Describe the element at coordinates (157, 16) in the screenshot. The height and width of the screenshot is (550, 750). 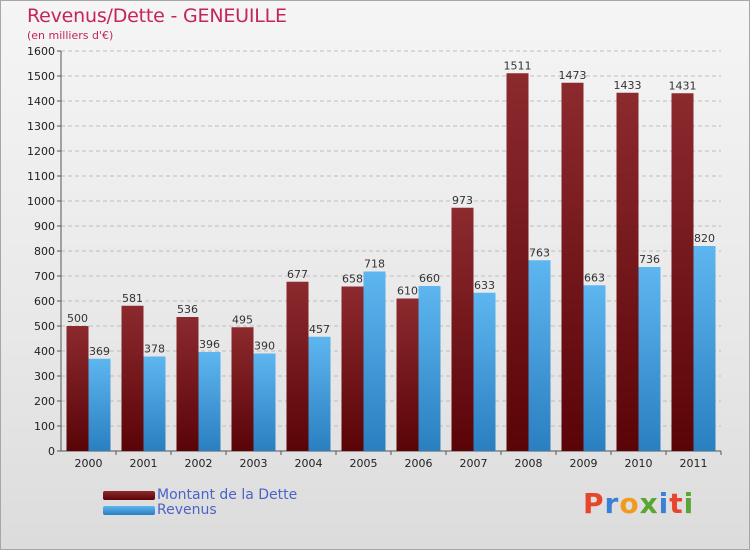
I see `chart-title: Revenus/Dette - GENEUILLE` at that location.